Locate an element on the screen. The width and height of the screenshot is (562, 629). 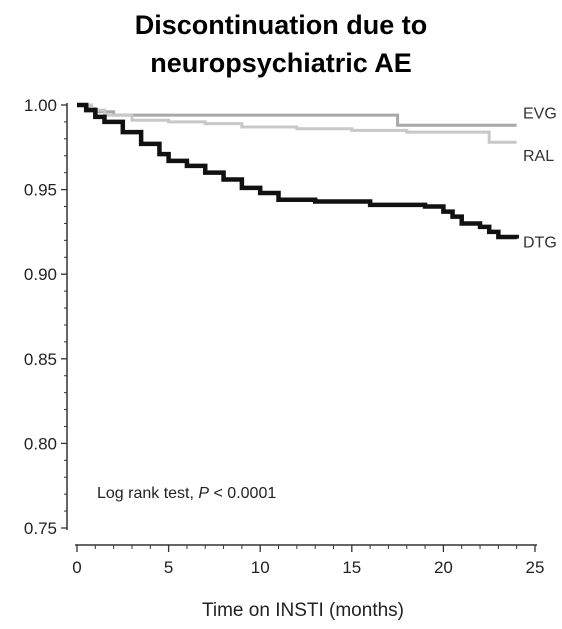
x-tick-label: 10 is located at coordinates (260, 567).